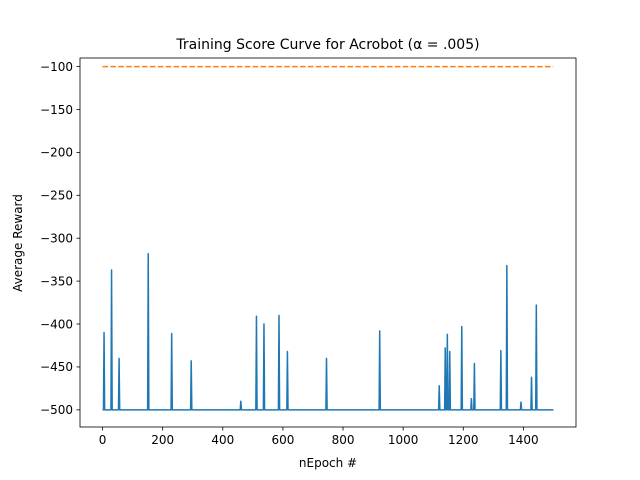 This screenshot has height=480, width=640. I want to click on y-tick-label: −450, so click(56, 367).